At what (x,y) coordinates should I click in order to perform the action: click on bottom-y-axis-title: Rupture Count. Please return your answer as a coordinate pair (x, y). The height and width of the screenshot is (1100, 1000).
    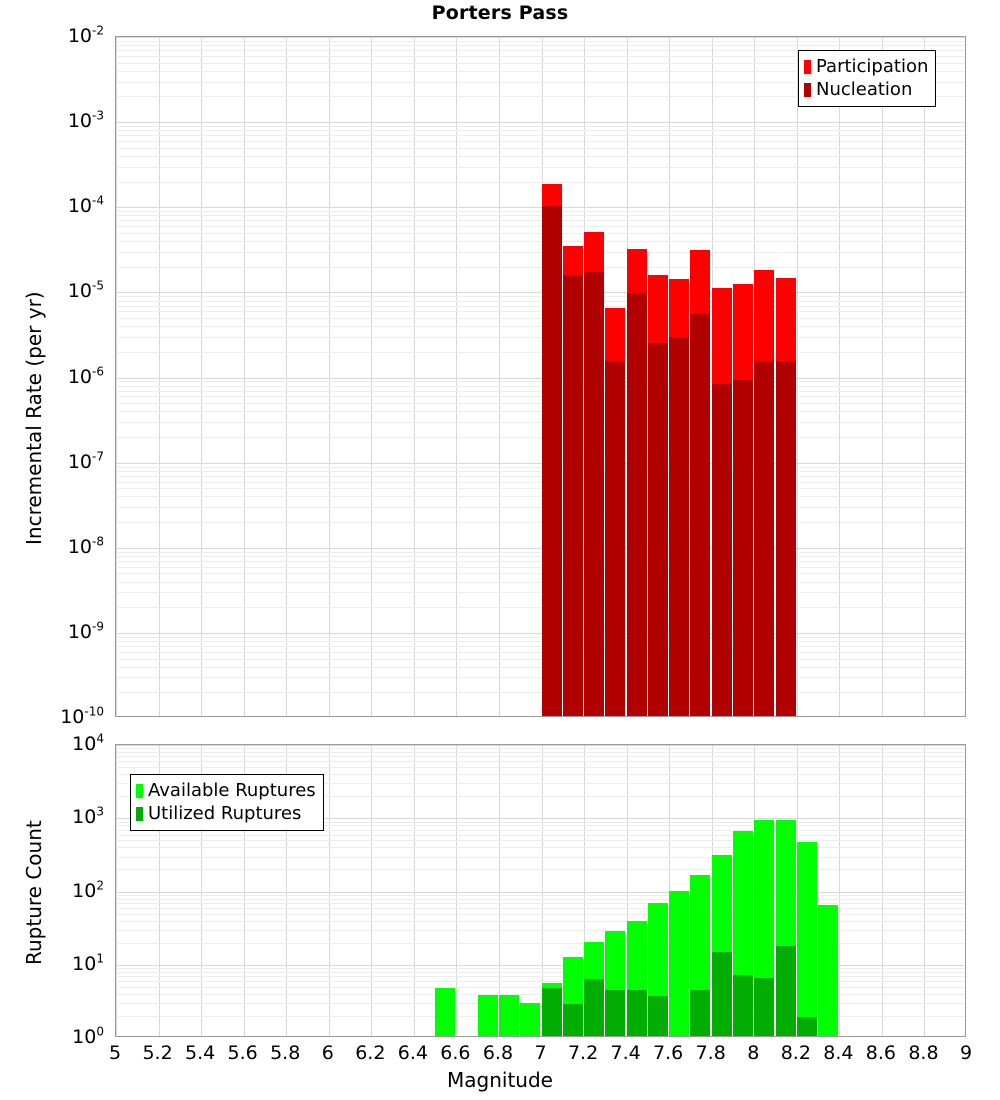
    Looking at the image, I should click on (34, 892).